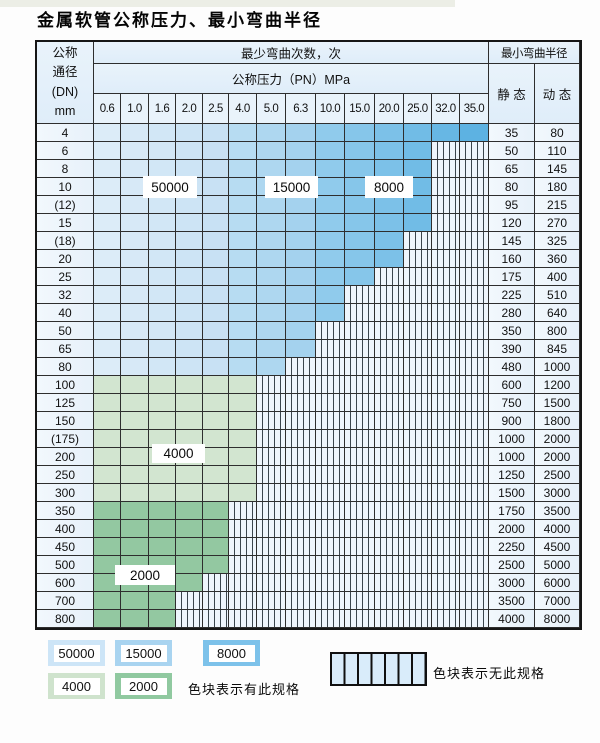  What do you see at coordinates (76, 686) in the screenshot?
I see `legend-swatch-label: 4000` at bounding box center [76, 686].